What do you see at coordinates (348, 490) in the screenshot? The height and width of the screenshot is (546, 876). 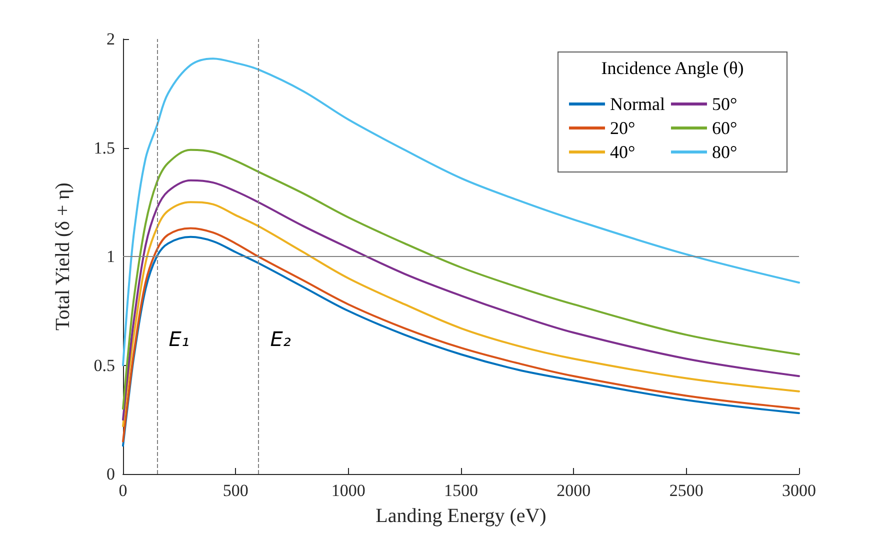 I see `x-tick-label: 1000` at bounding box center [348, 490].